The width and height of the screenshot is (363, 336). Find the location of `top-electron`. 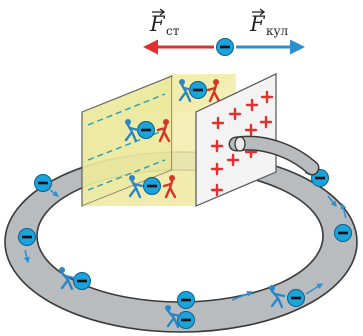

top-electron is located at coordinates (225, 47).